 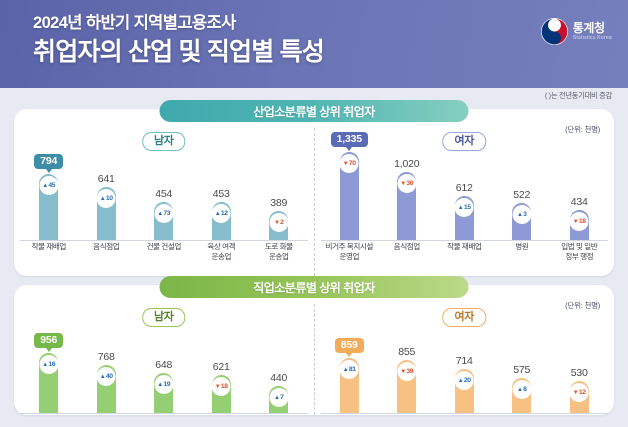 I want to click on industry-male-gender-tag: 남자, so click(x=164, y=141).